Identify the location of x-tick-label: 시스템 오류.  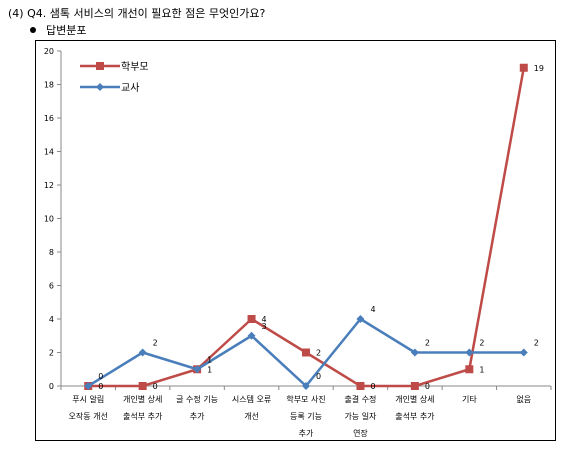
(251, 399).